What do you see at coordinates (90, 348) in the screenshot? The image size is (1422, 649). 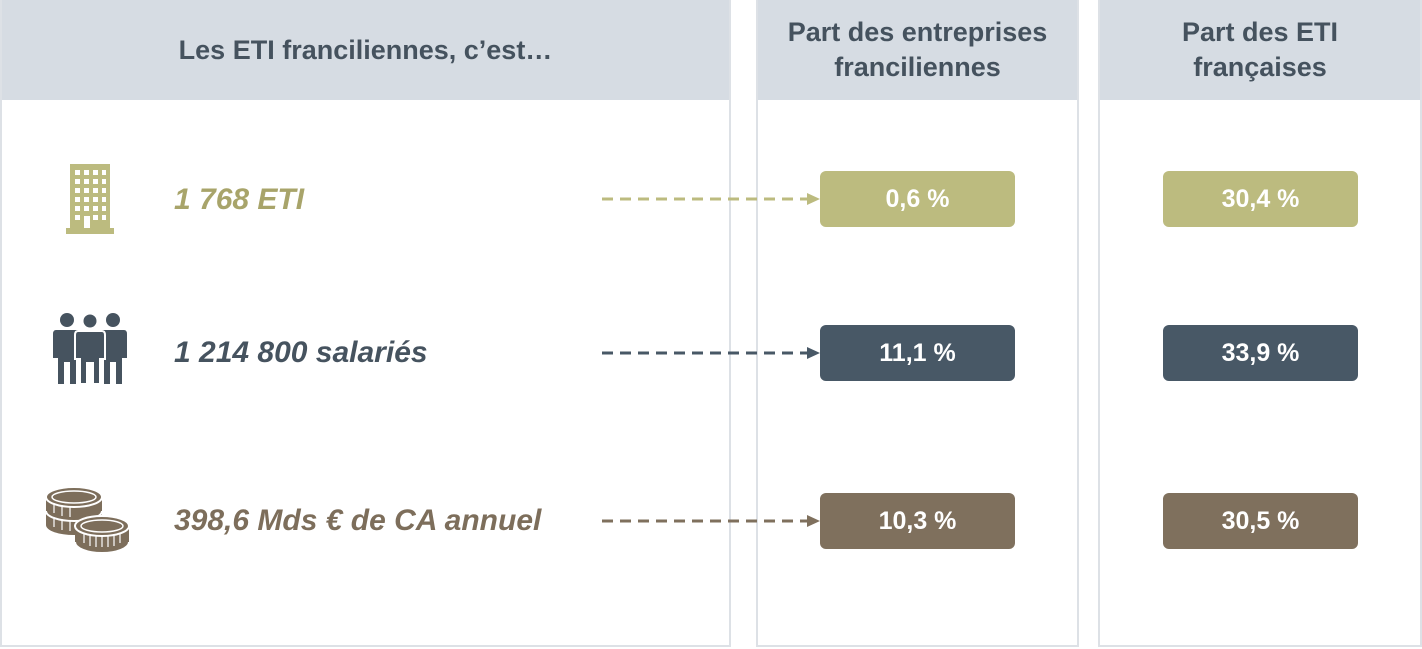 I see `people-icon` at bounding box center [90, 348].